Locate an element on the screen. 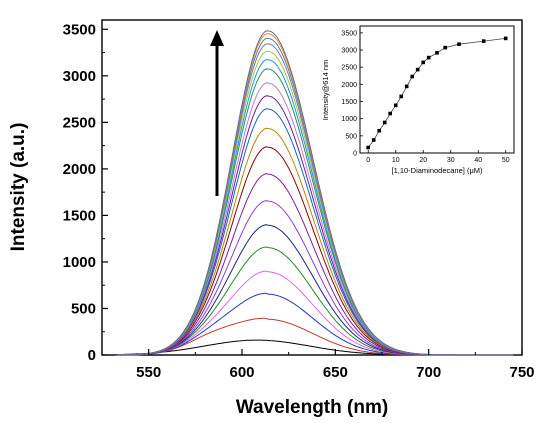 Image resolution: width=550 pixels, height=423 pixels. inset-x-tick-label: 10 is located at coordinates (396, 160).